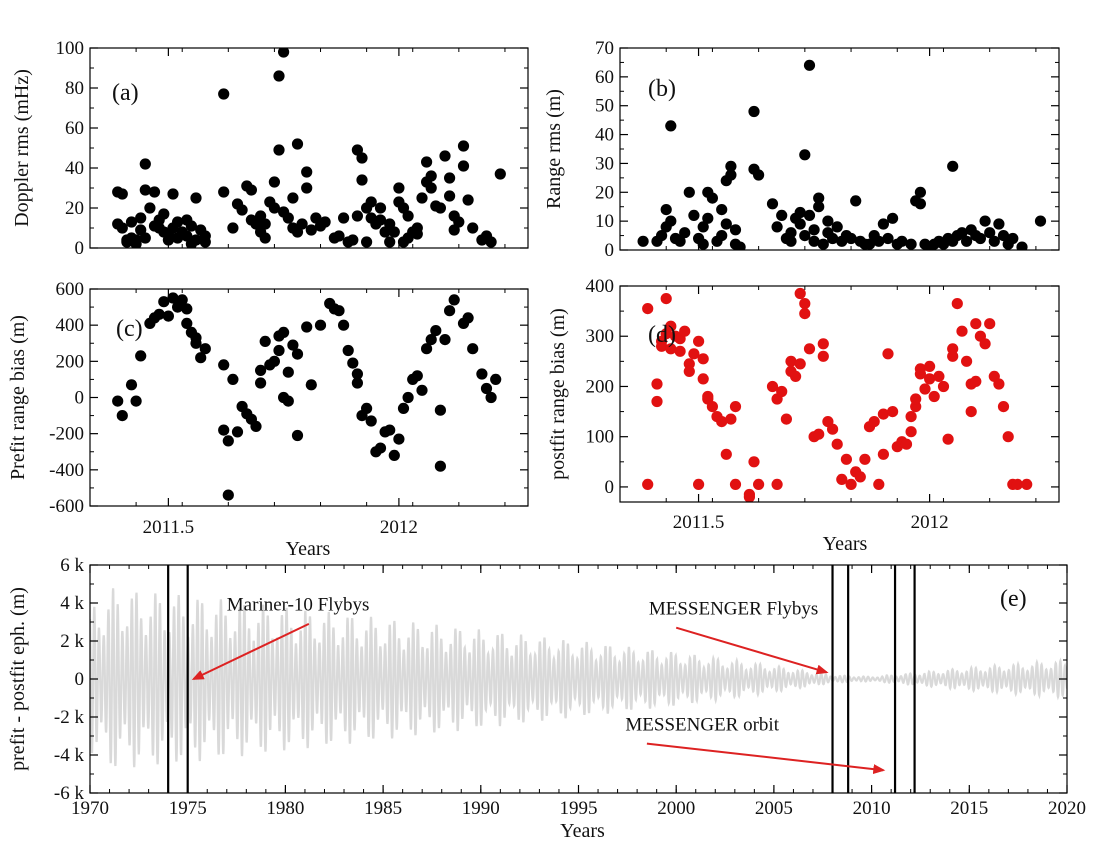  Describe the element at coordinates (74, 168) in the screenshot. I see `y-tick-label: 40` at that location.